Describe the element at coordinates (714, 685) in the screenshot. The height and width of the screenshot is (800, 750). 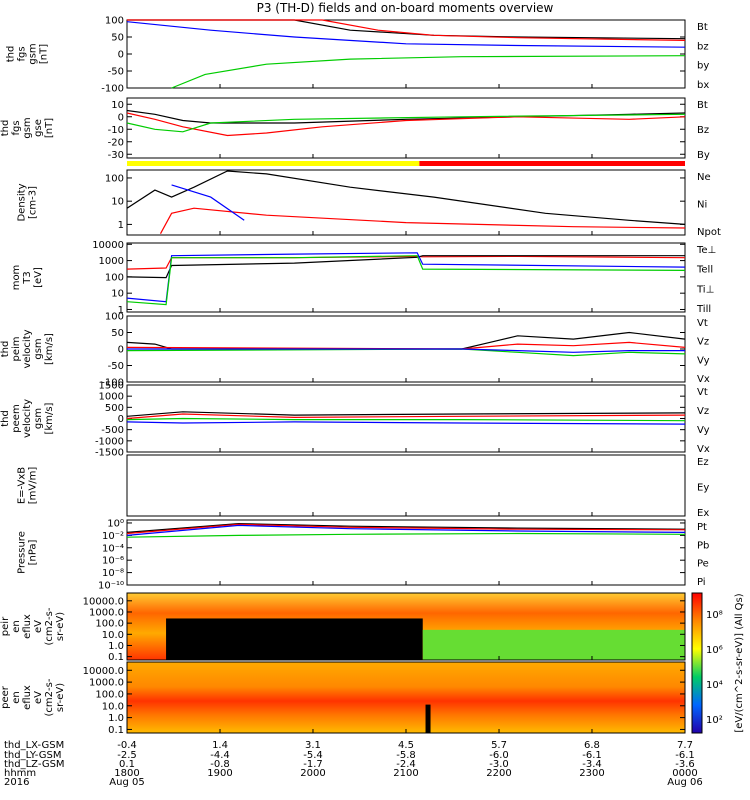
I see `colorbar-tick-label: 10⁴` at that location.